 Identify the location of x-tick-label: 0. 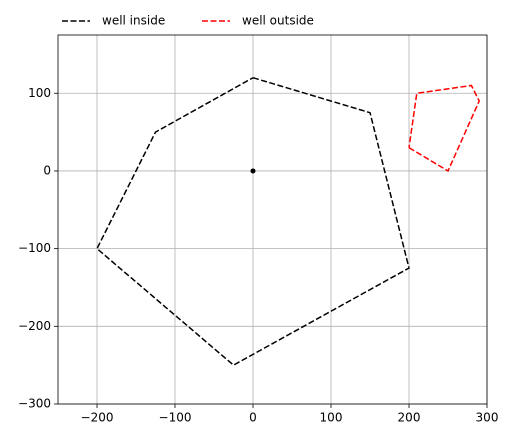
(253, 418).